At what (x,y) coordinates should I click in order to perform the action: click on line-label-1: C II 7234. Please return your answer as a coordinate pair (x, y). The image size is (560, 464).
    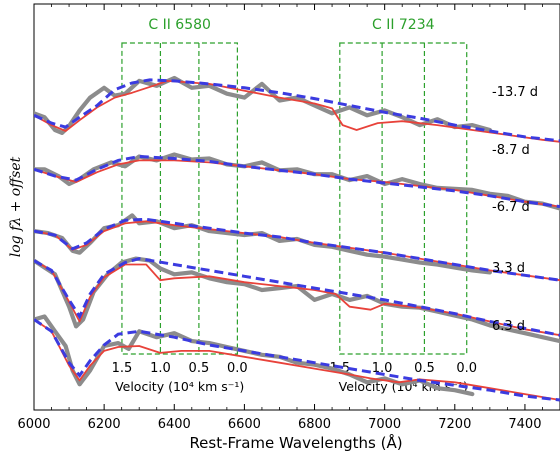
    Looking at the image, I should click on (403, 25).